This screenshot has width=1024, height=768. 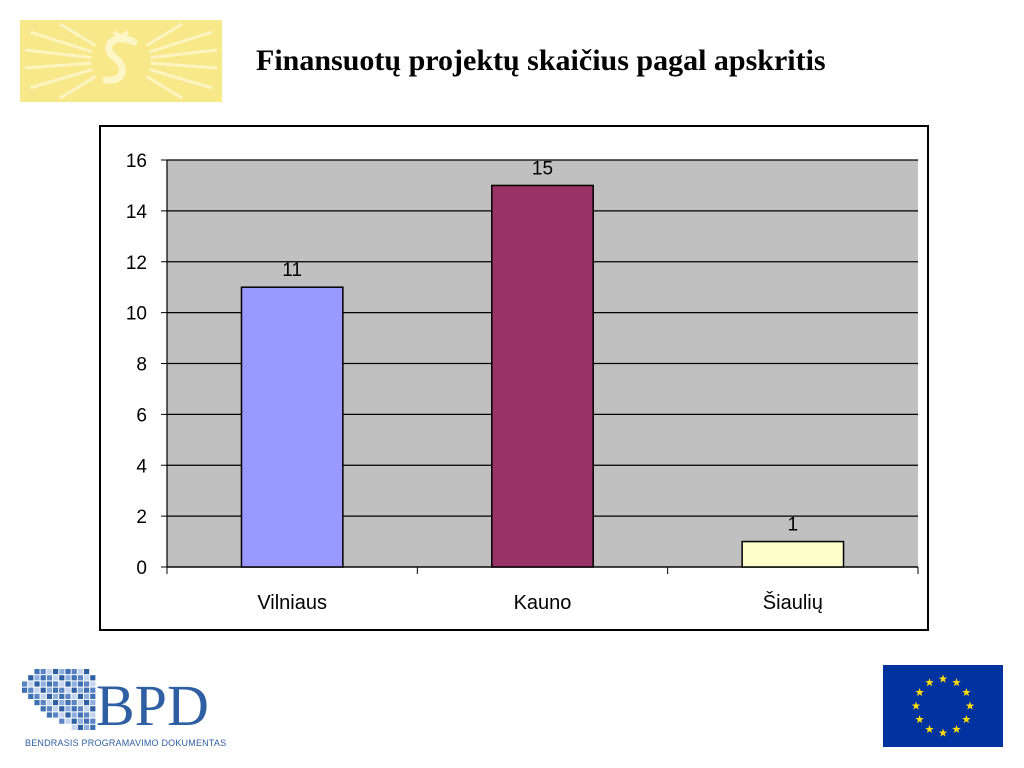 I want to click on bpd-logo: BPD, so click(x=123, y=707).